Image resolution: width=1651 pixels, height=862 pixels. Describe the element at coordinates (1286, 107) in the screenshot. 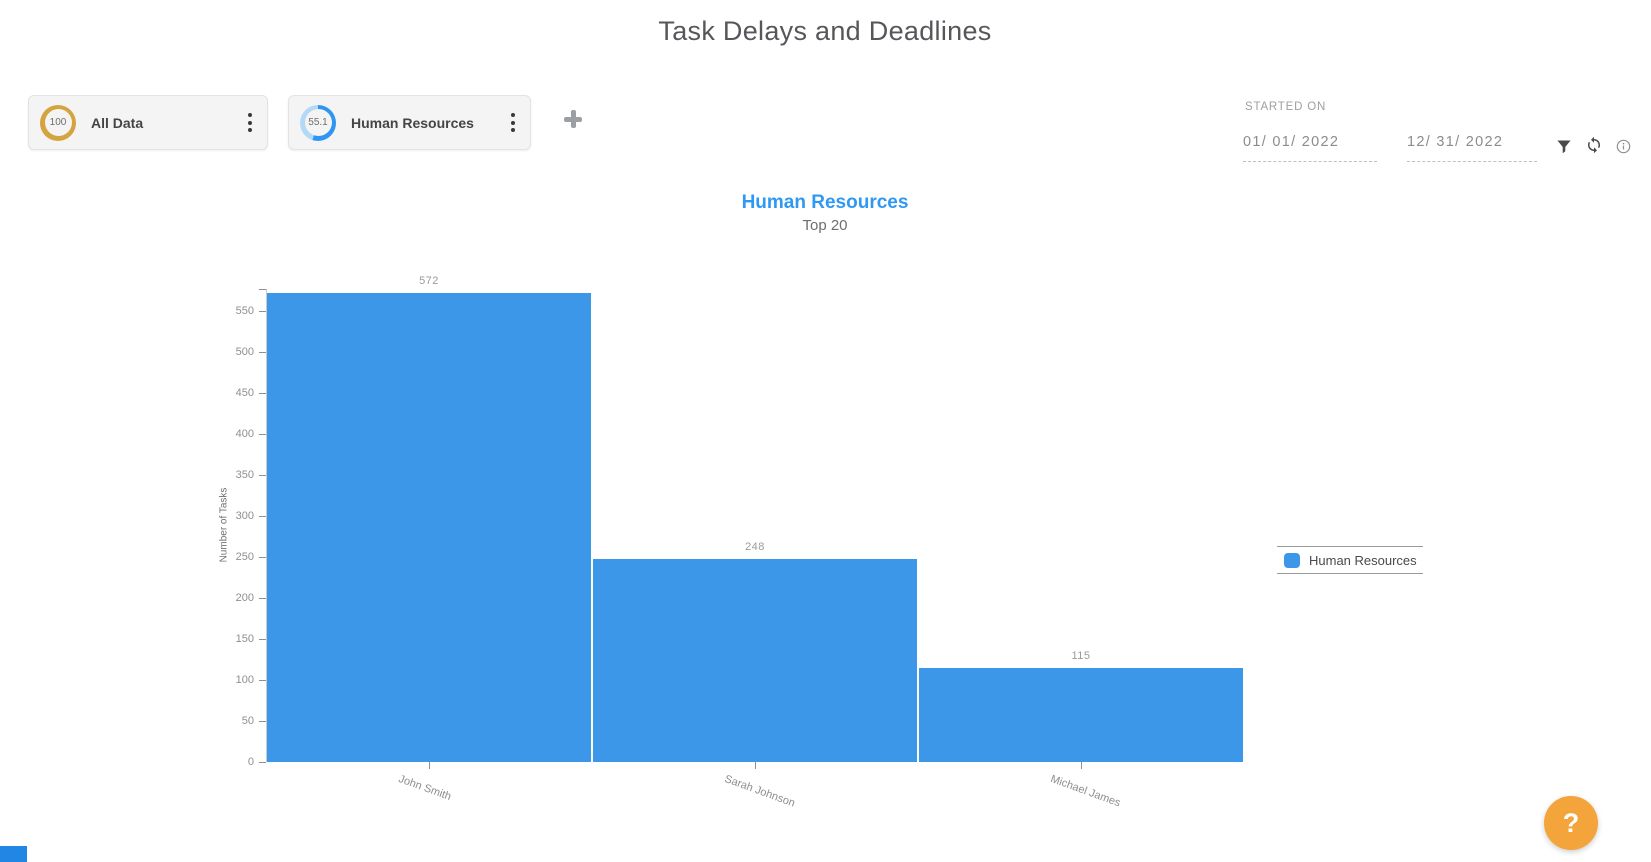

I see `date-filter-label: STARTED ON` at that location.